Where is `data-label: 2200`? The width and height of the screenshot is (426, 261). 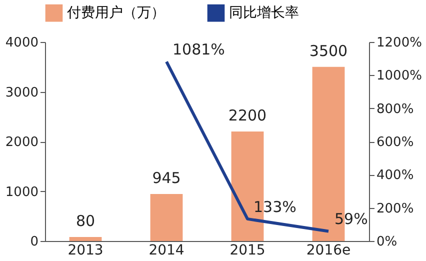 data-label: 2200 is located at coordinates (247, 115).